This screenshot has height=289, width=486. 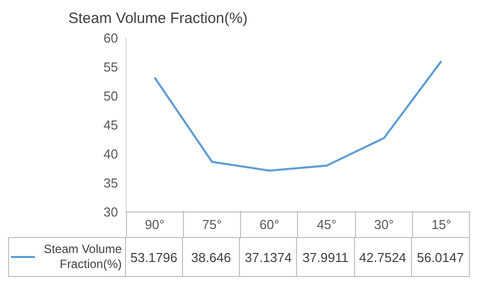 What do you see at coordinates (111, 154) in the screenshot?
I see `y-tick-label: 40` at bounding box center [111, 154].